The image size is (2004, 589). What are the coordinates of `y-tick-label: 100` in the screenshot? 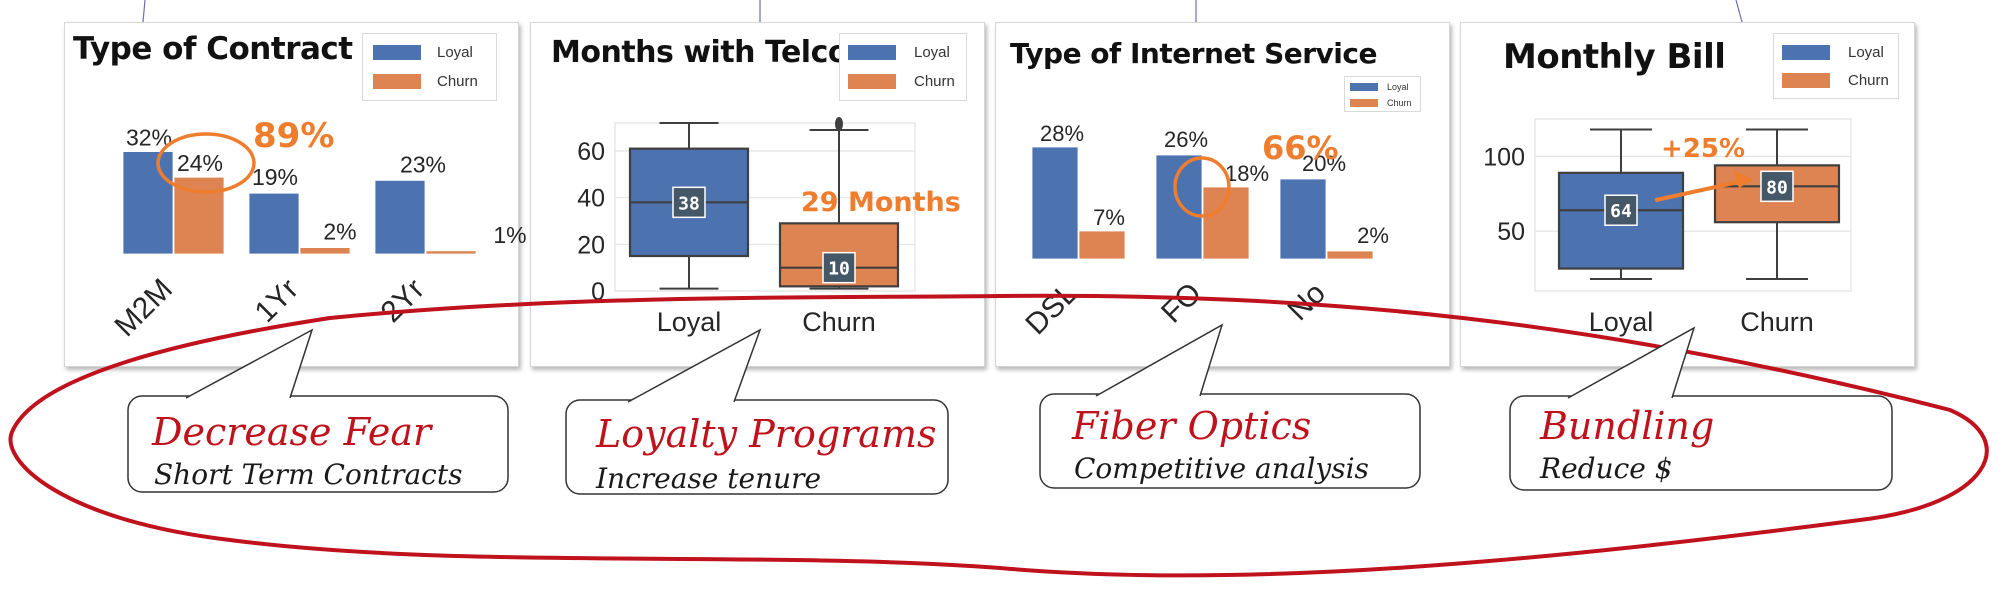 It's located at (1504, 157).